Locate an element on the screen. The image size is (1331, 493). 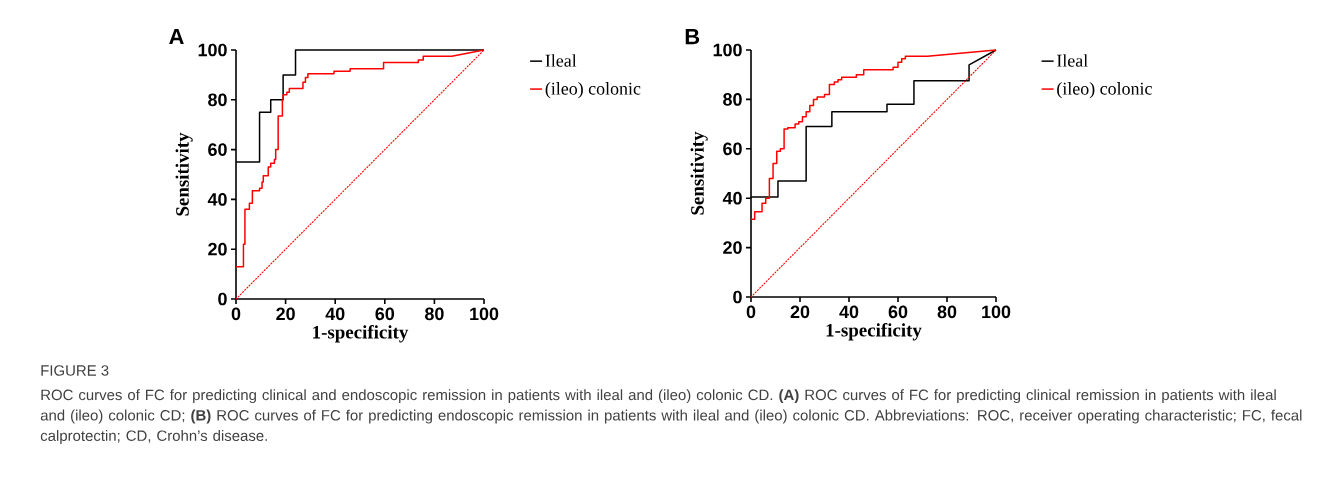
text: ROC curves of FC for predicting clinical and endoscopic remission in patients with ileal and (ileo) colonic CD. (A) ROC curves of FC for predicting clinical remission in patients with ileal and (ileo) colonic CD; (B) ROC curves of FC for predicting endoscopic remission in patients with ileal and (ileo) colonic CD. Abbreviations: ROC, receiver operating characteristic; FC, fecal calprotectin; CD, Crohn’s disease. is located at coordinates (671, 416).